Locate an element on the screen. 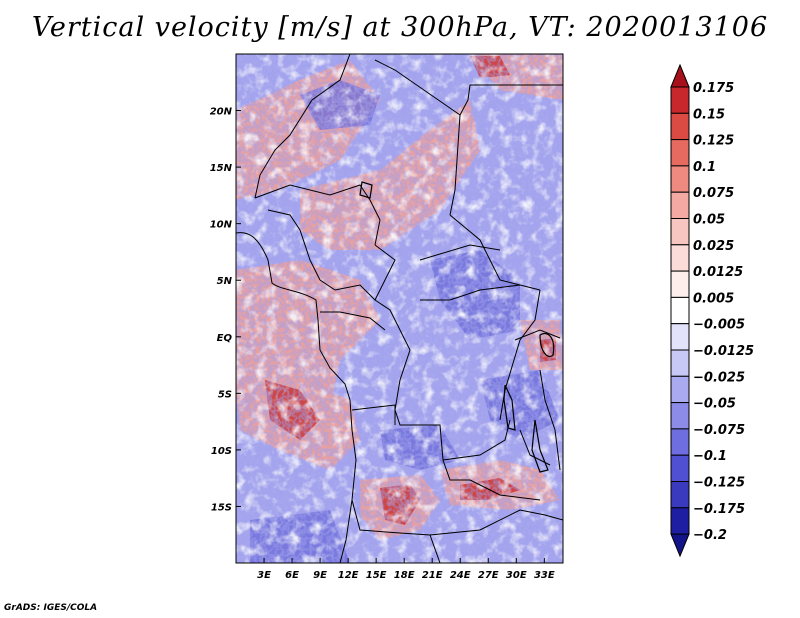 This screenshot has width=800, height=618. lon-tick-label: 24E is located at coordinates (460, 575).